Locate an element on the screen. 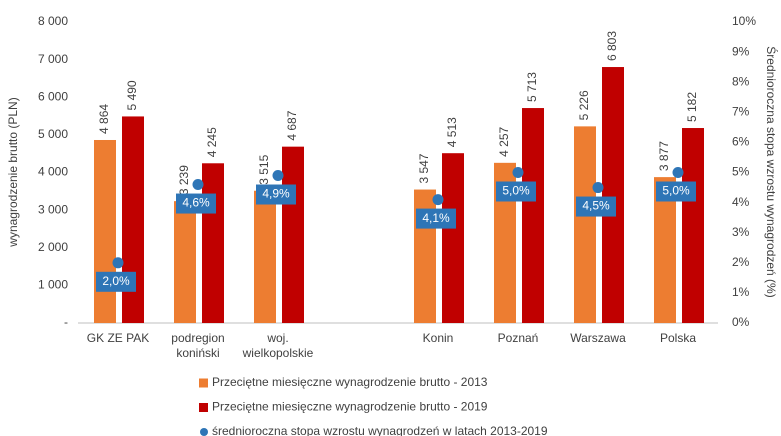 This screenshot has height=436, width=781. data-label: 2,0% is located at coordinates (116, 281).